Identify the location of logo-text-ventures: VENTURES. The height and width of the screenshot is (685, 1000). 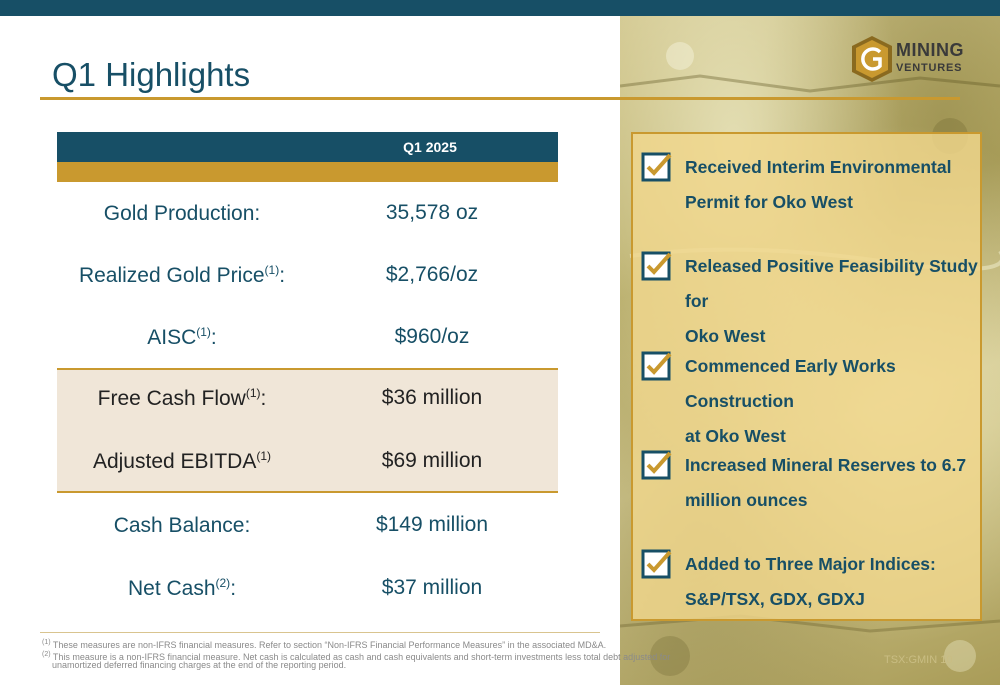
(929, 68).